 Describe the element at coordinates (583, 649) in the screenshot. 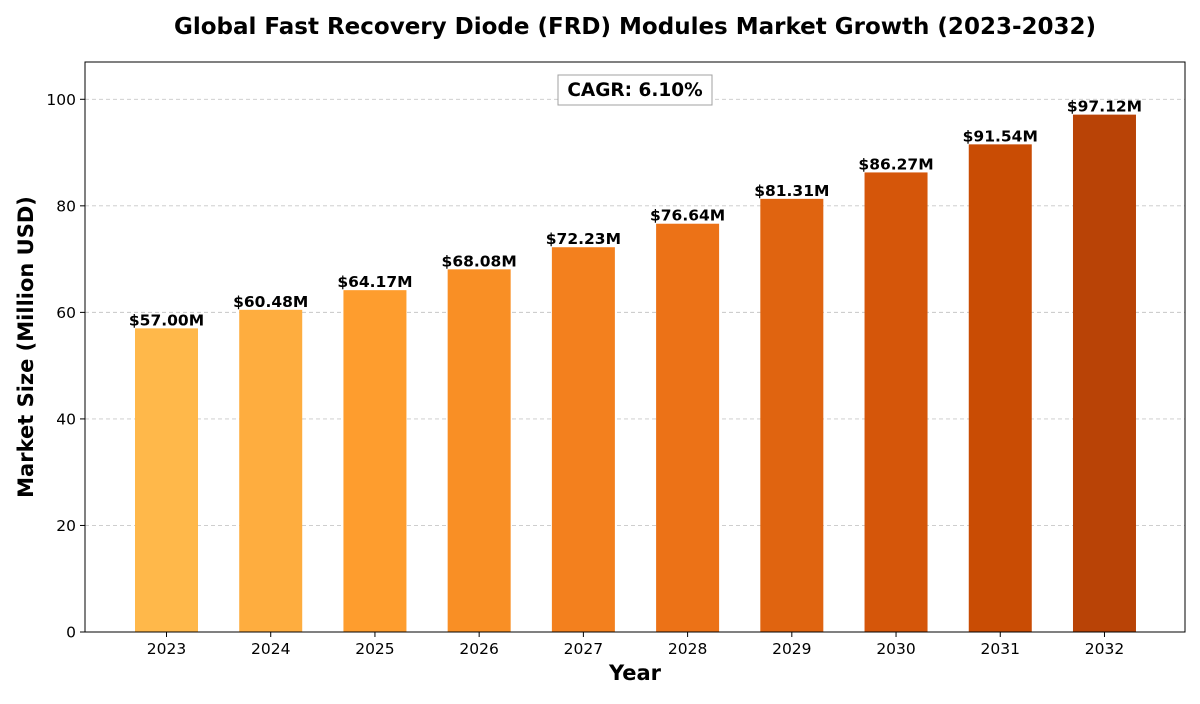

I see `x-tick-label: 2027` at that location.